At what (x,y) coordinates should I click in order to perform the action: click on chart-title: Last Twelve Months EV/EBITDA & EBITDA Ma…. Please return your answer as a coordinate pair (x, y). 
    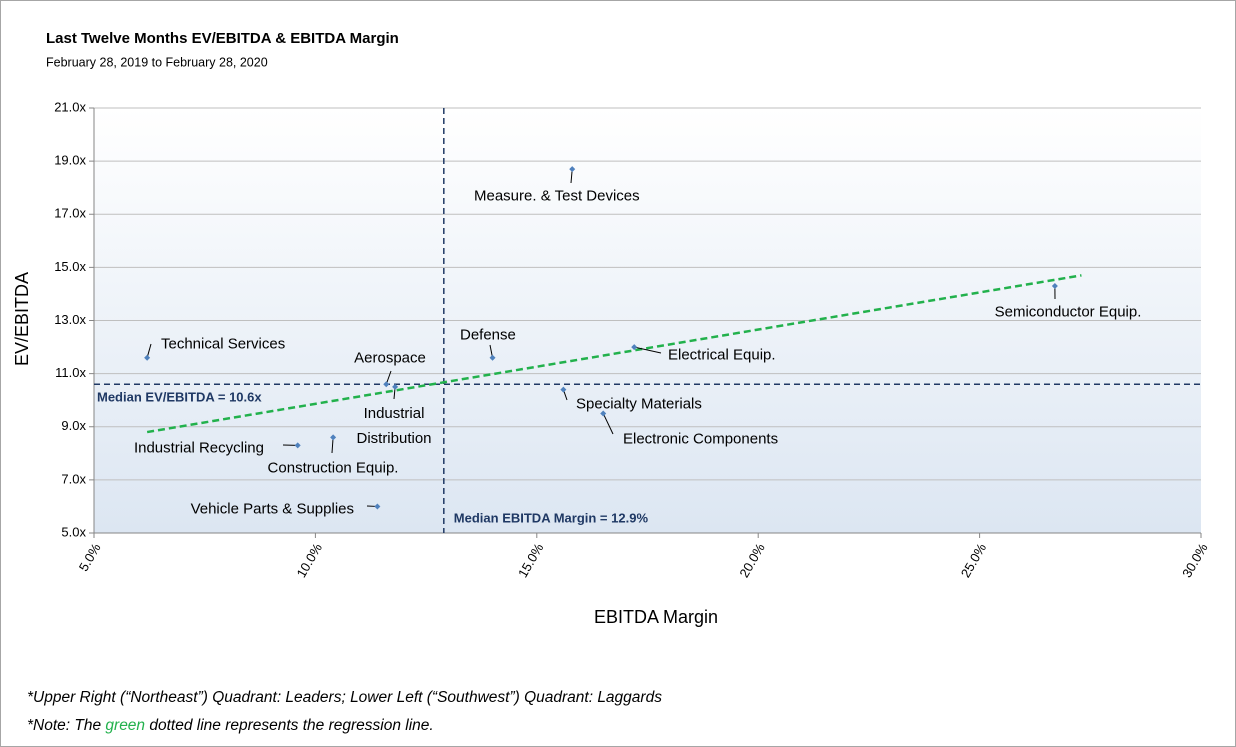
    Looking at the image, I should click on (222, 38).